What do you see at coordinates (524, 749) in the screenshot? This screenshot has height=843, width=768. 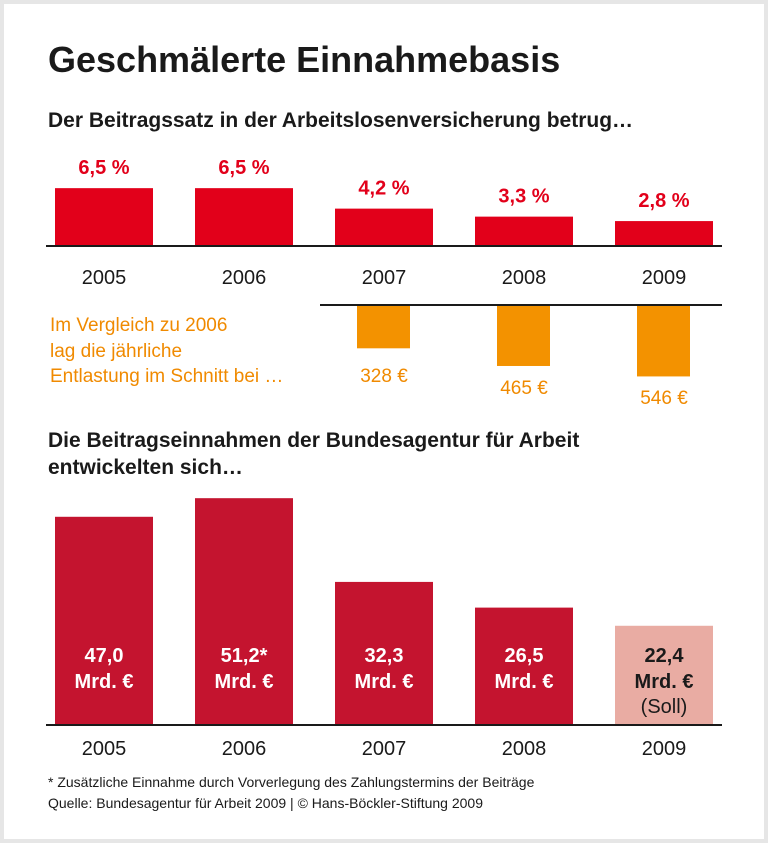 I see `revenue-year-label: 2008` at bounding box center [524, 749].